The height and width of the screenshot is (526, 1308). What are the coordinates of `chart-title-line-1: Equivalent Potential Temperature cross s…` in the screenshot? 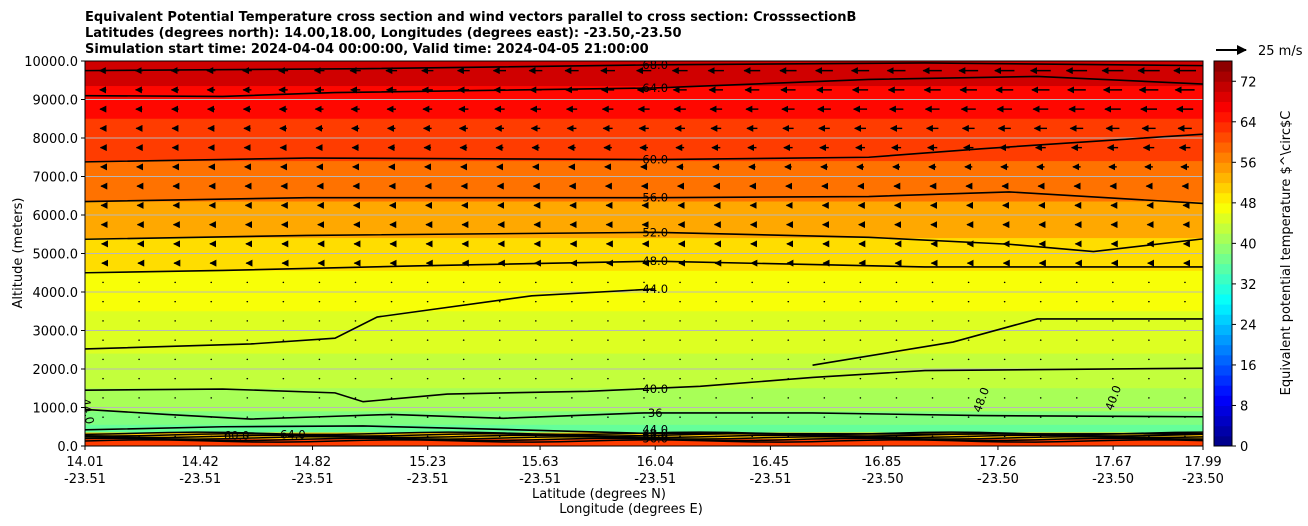 It's located at (470, 17).